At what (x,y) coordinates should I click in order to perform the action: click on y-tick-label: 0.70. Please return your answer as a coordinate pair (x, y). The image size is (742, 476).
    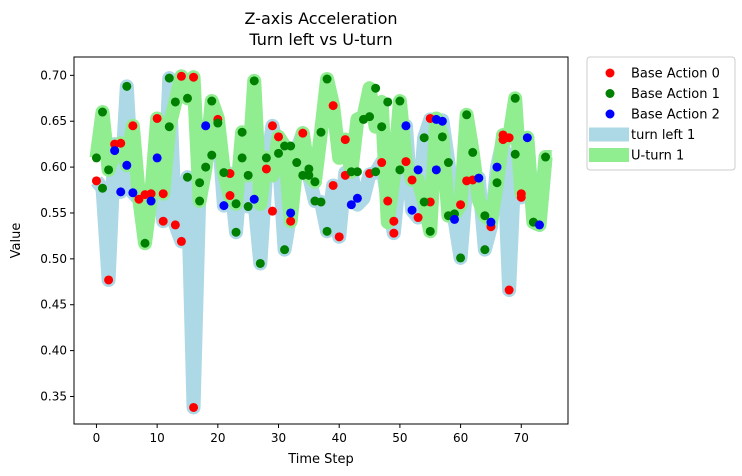
    Looking at the image, I should click on (53, 75).